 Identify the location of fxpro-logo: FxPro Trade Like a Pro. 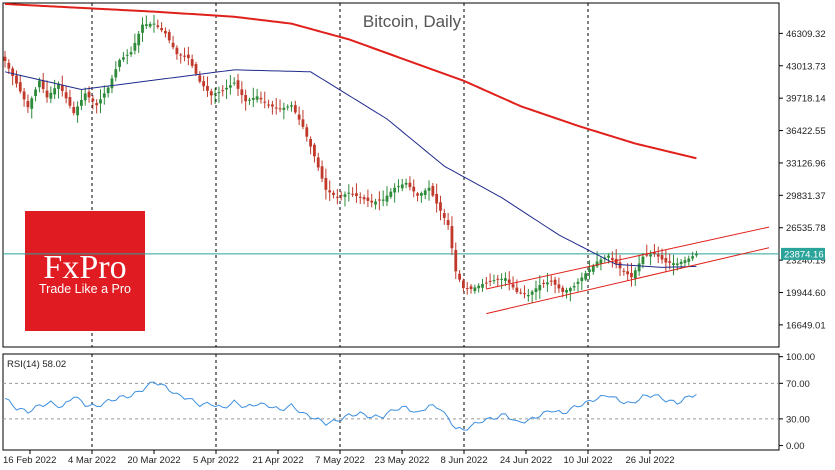
(85, 271).